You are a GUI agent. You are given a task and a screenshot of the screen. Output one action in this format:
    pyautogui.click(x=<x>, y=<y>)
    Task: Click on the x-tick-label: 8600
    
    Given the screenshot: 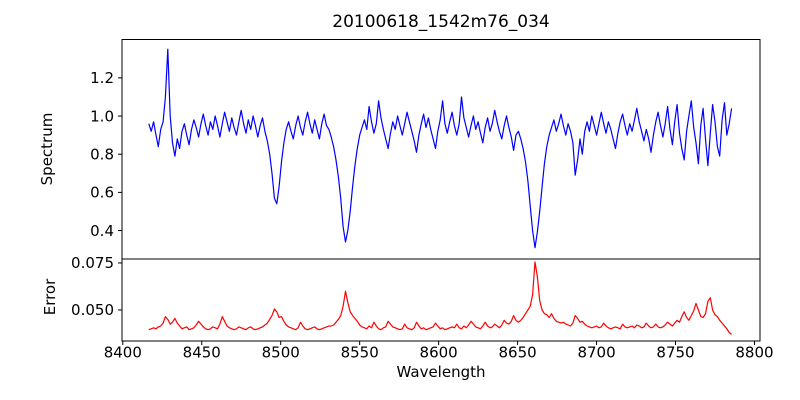 What is the action you would take?
    pyautogui.click(x=439, y=352)
    